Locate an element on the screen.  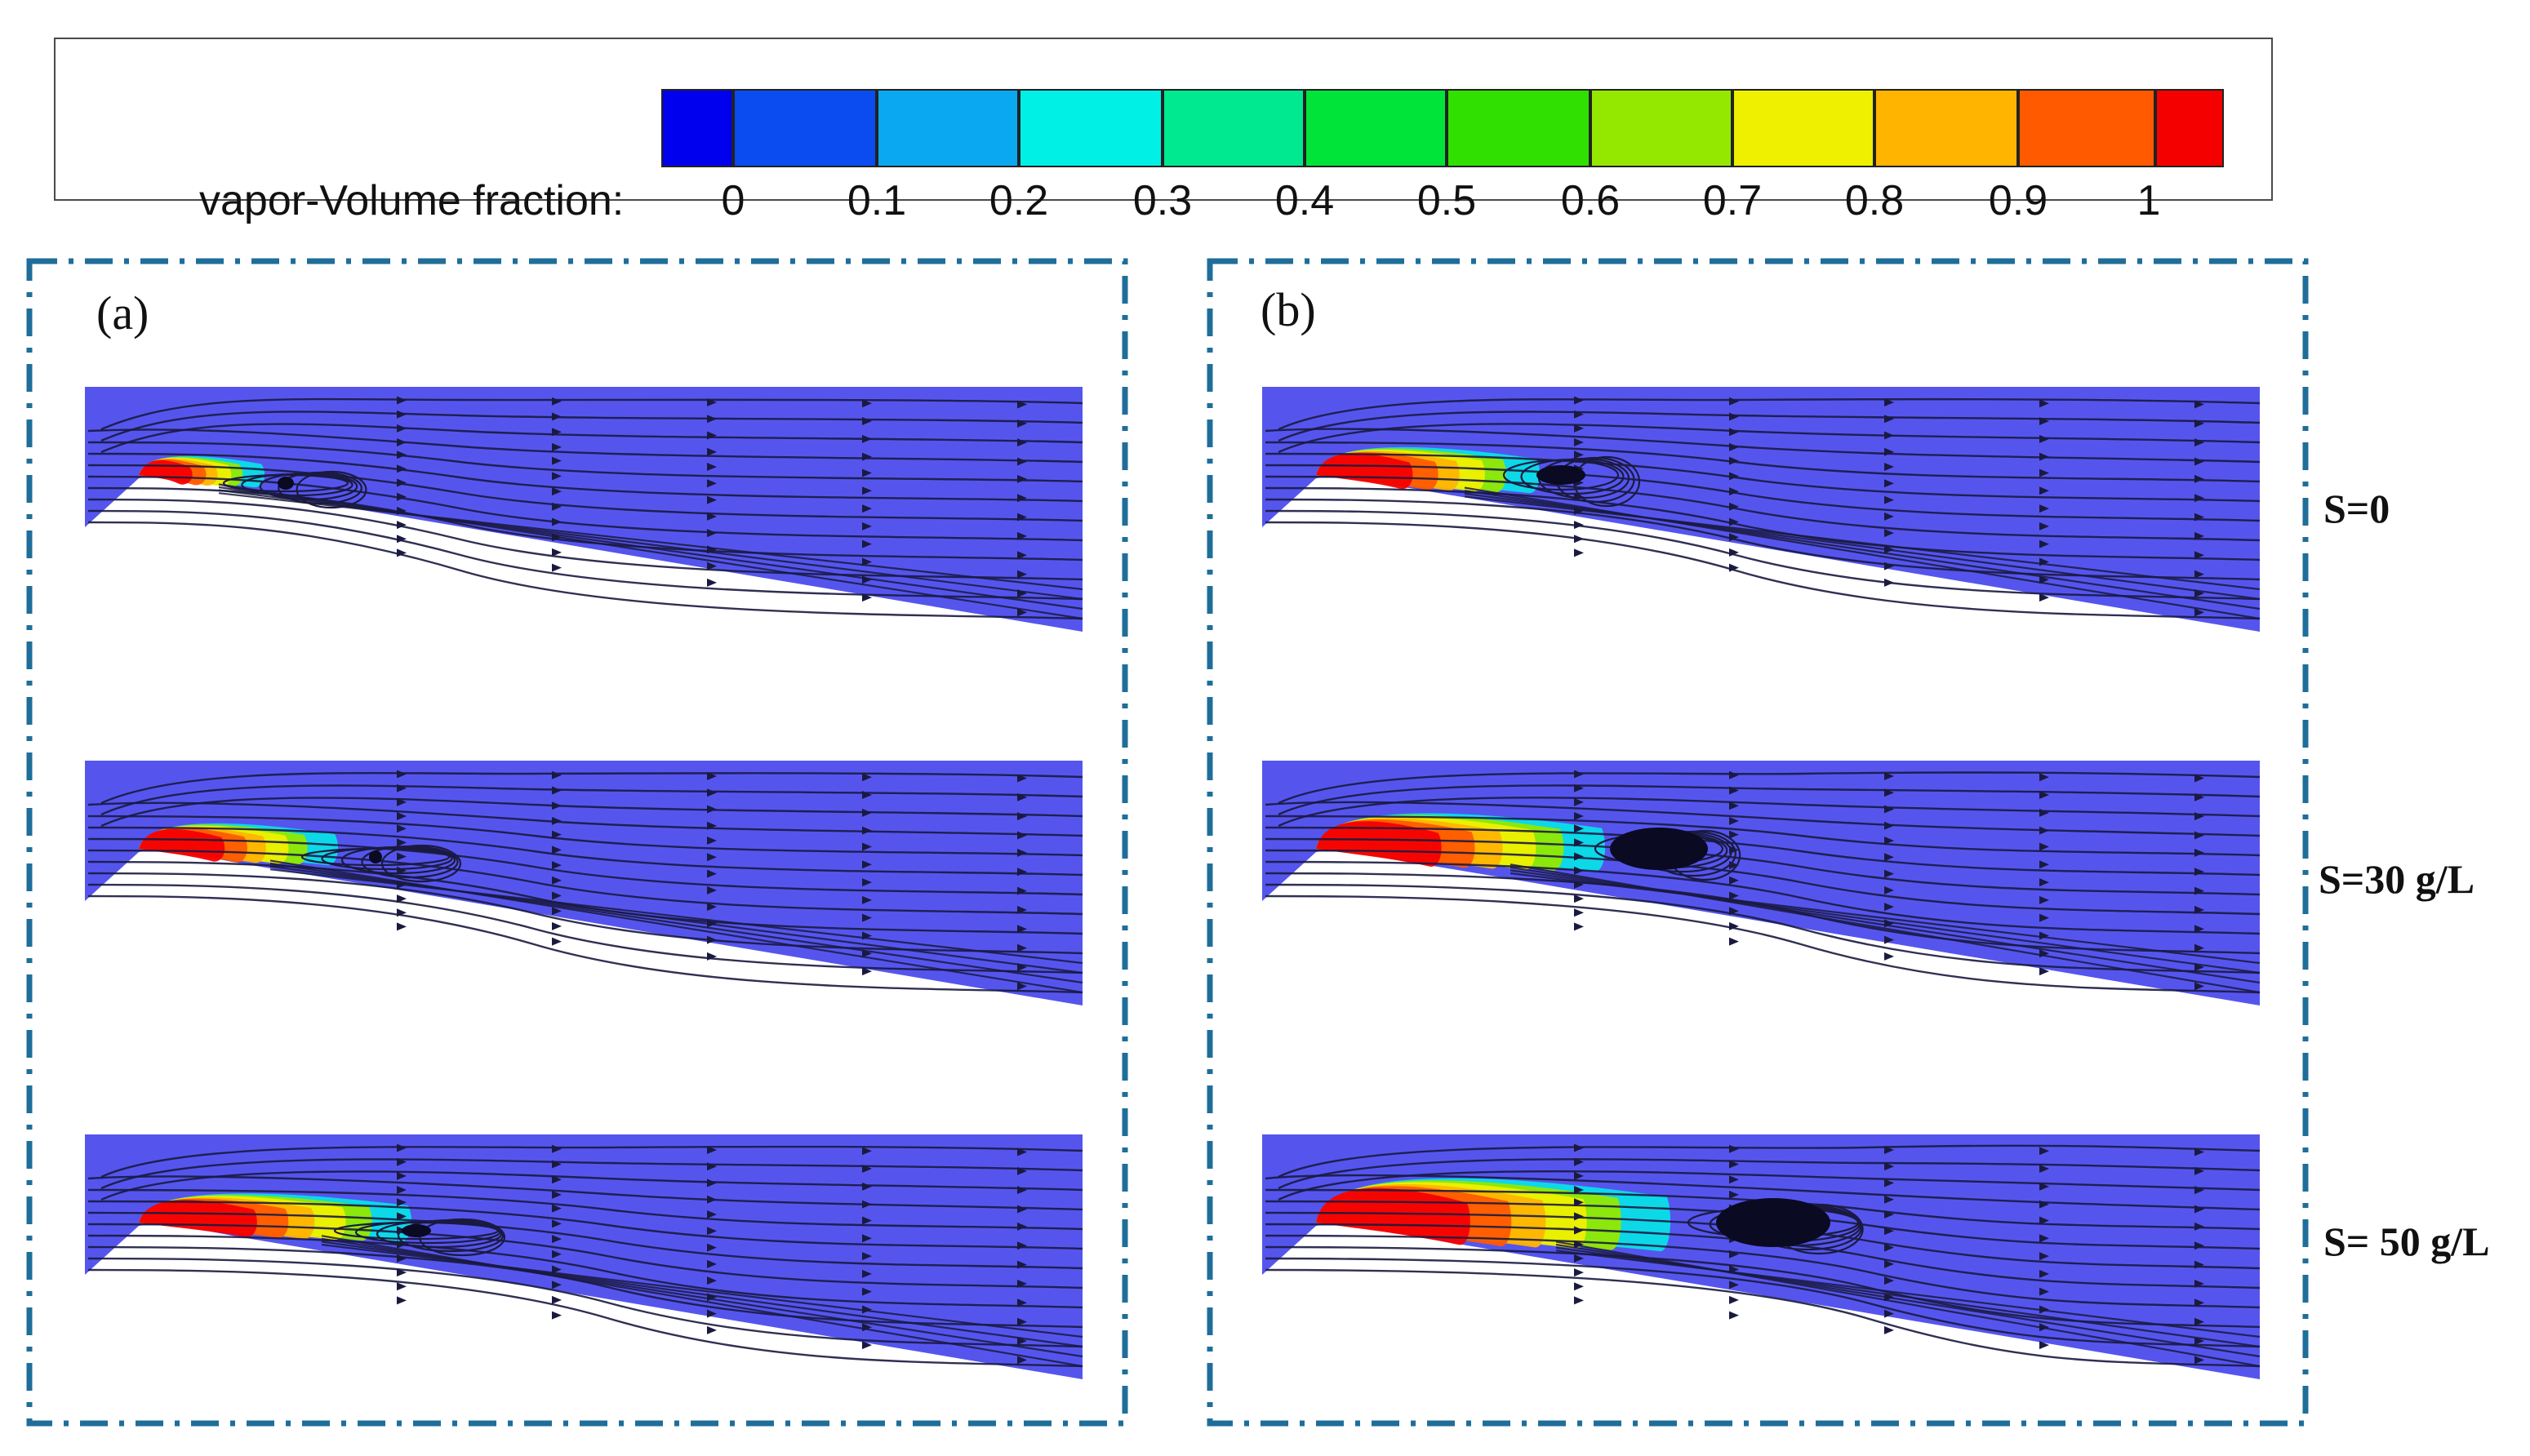
contour-plot-b-s30 is located at coordinates (1761, 883).